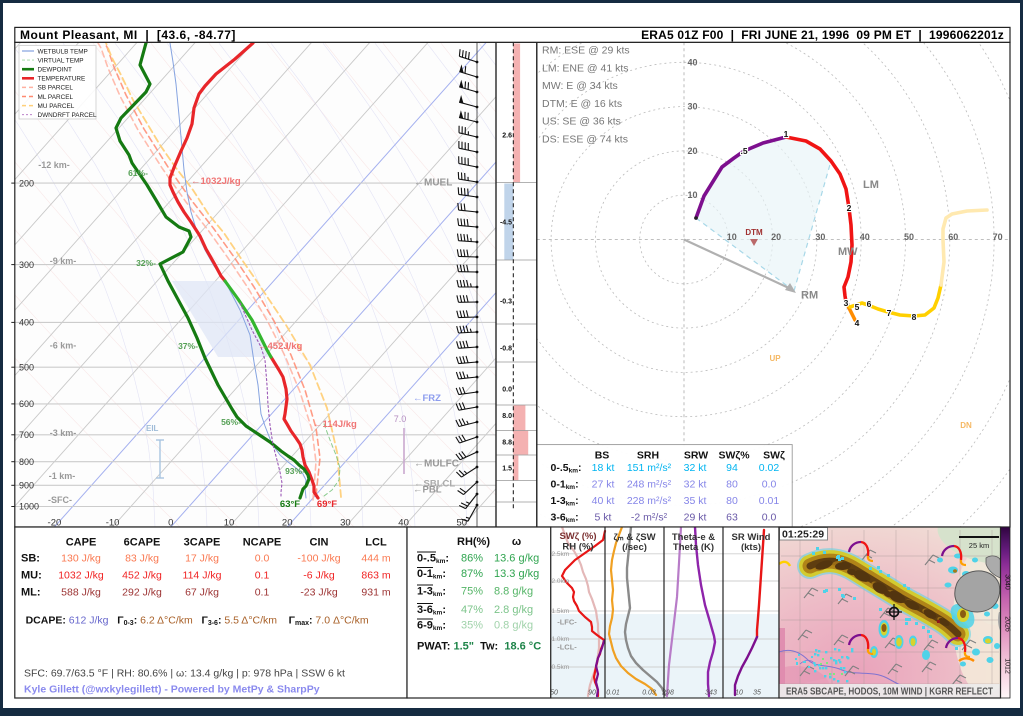 The height and width of the screenshot is (716, 1023). Describe the element at coordinates (26, 404) in the screenshot. I see `svg-text: 600` at that location.